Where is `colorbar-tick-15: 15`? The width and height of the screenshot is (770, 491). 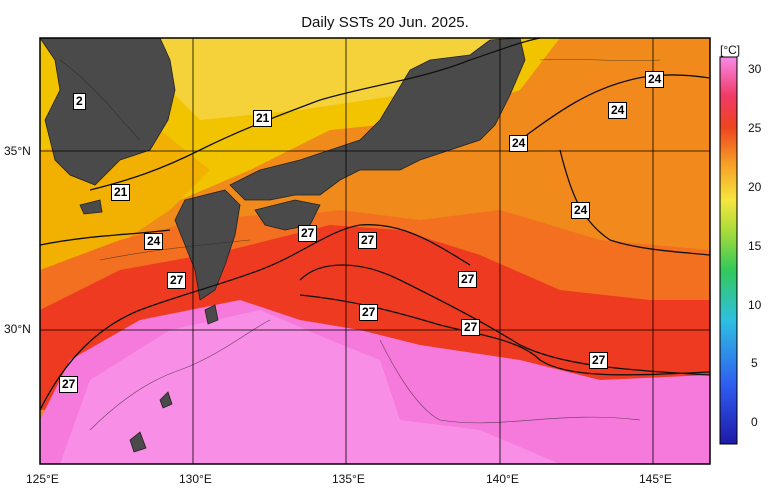 colorbar-tick-15: 15 is located at coordinates (755, 246).